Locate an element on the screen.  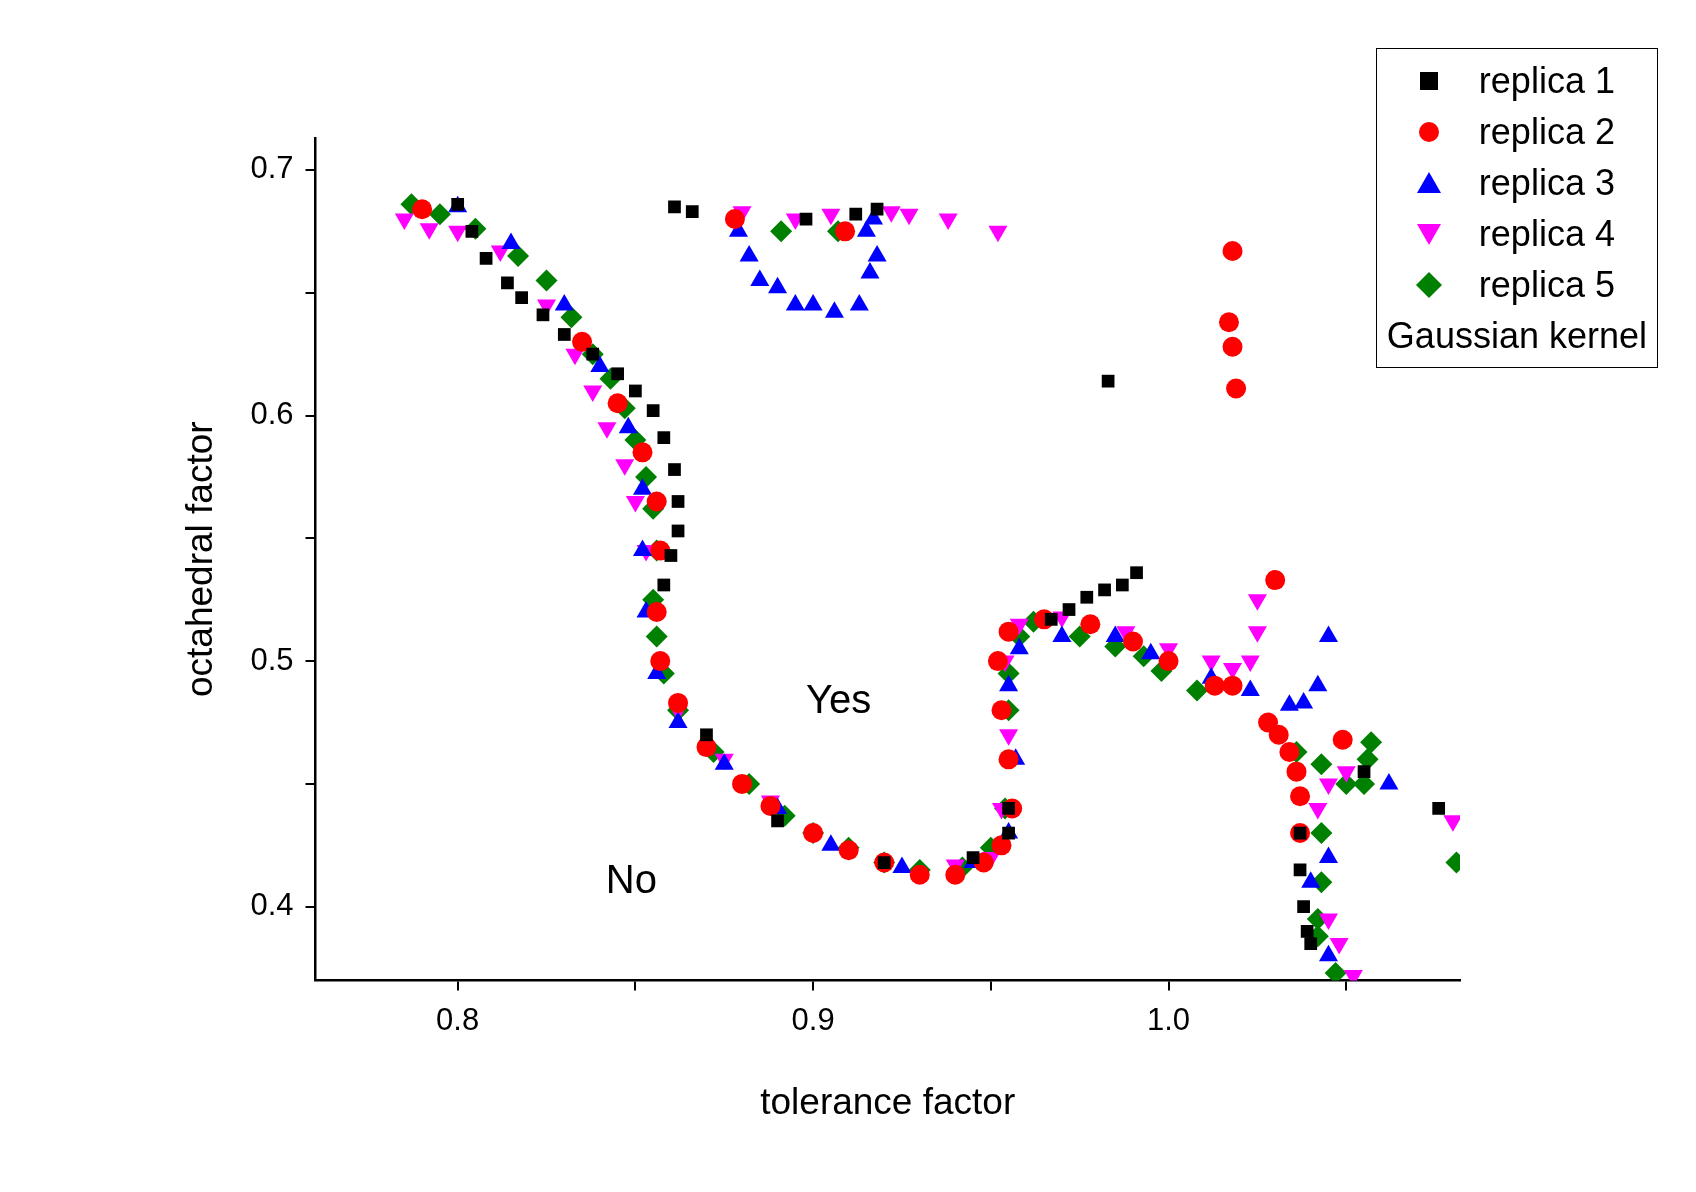
legend-label: replica 4 is located at coordinates (1546, 234).